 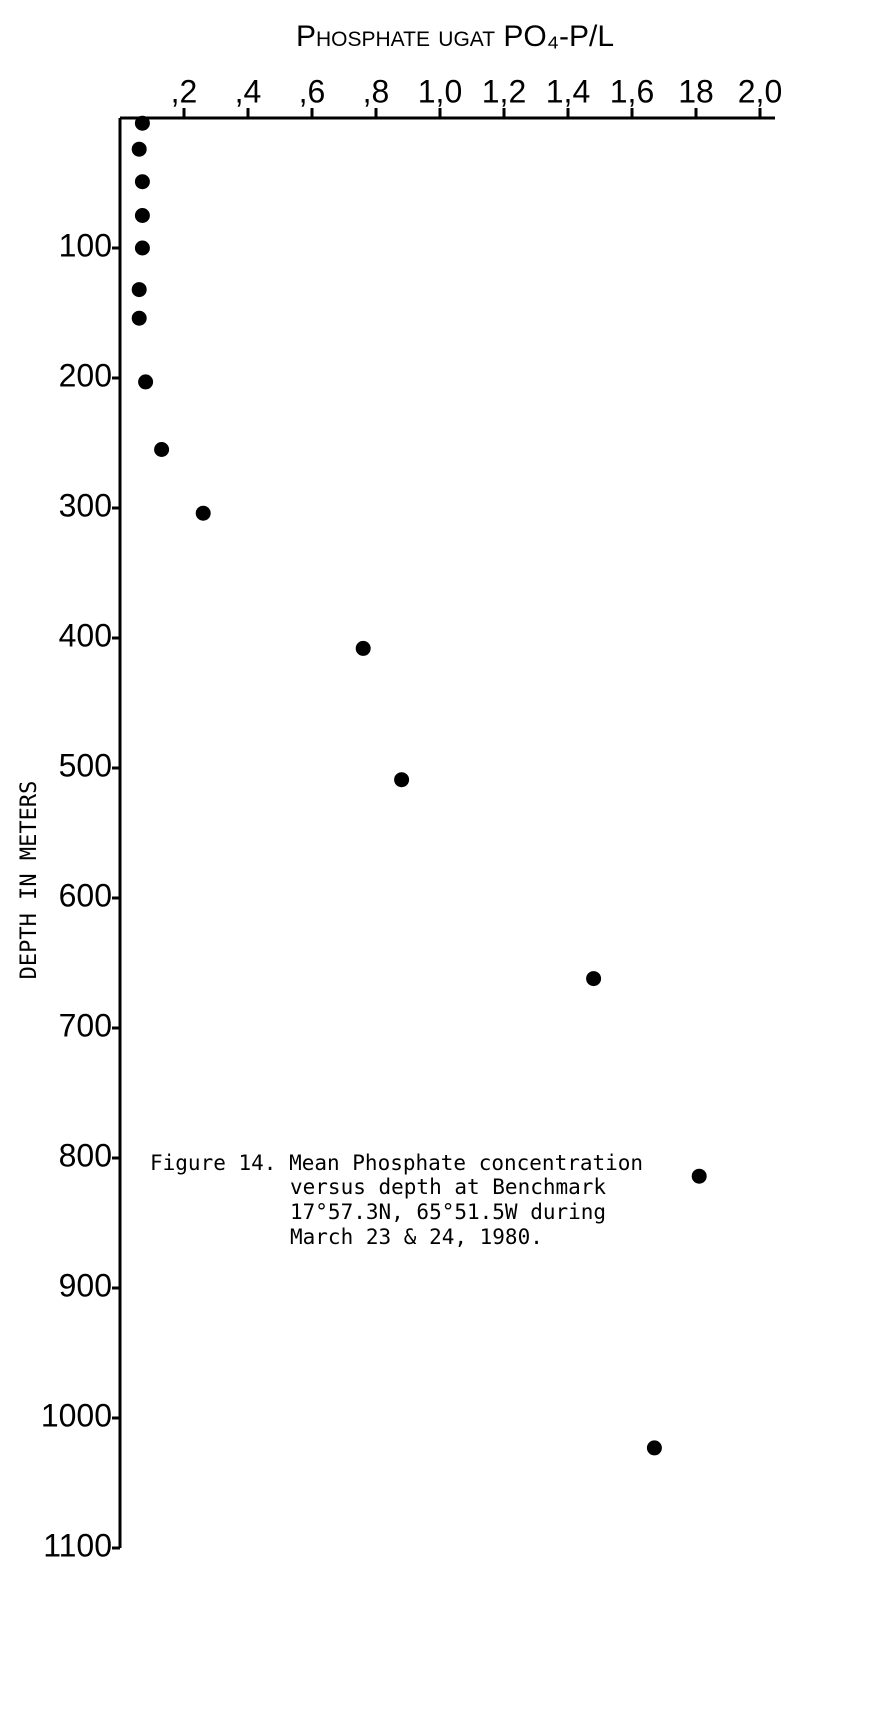 What do you see at coordinates (85, 635) in the screenshot?
I see `y-tick-label: 400` at bounding box center [85, 635].